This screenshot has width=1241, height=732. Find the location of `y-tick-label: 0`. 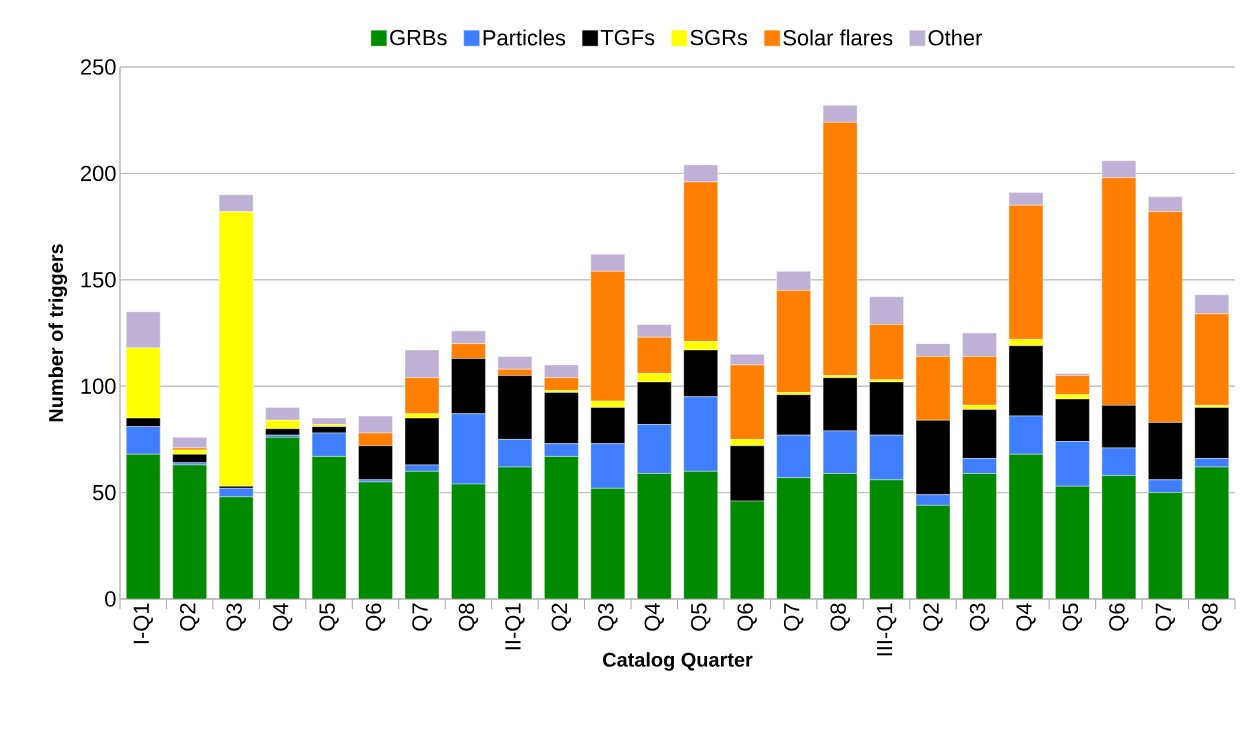

y-tick-label: 0 is located at coordinates (110, 599).